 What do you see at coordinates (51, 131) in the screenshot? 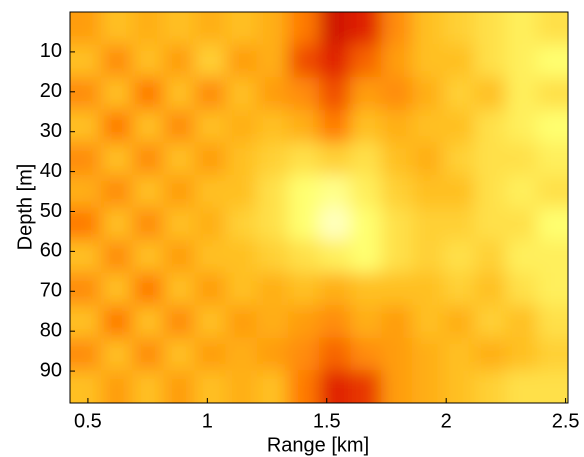
I see `y-tick-label: 30` at bounding box center [51, 131].